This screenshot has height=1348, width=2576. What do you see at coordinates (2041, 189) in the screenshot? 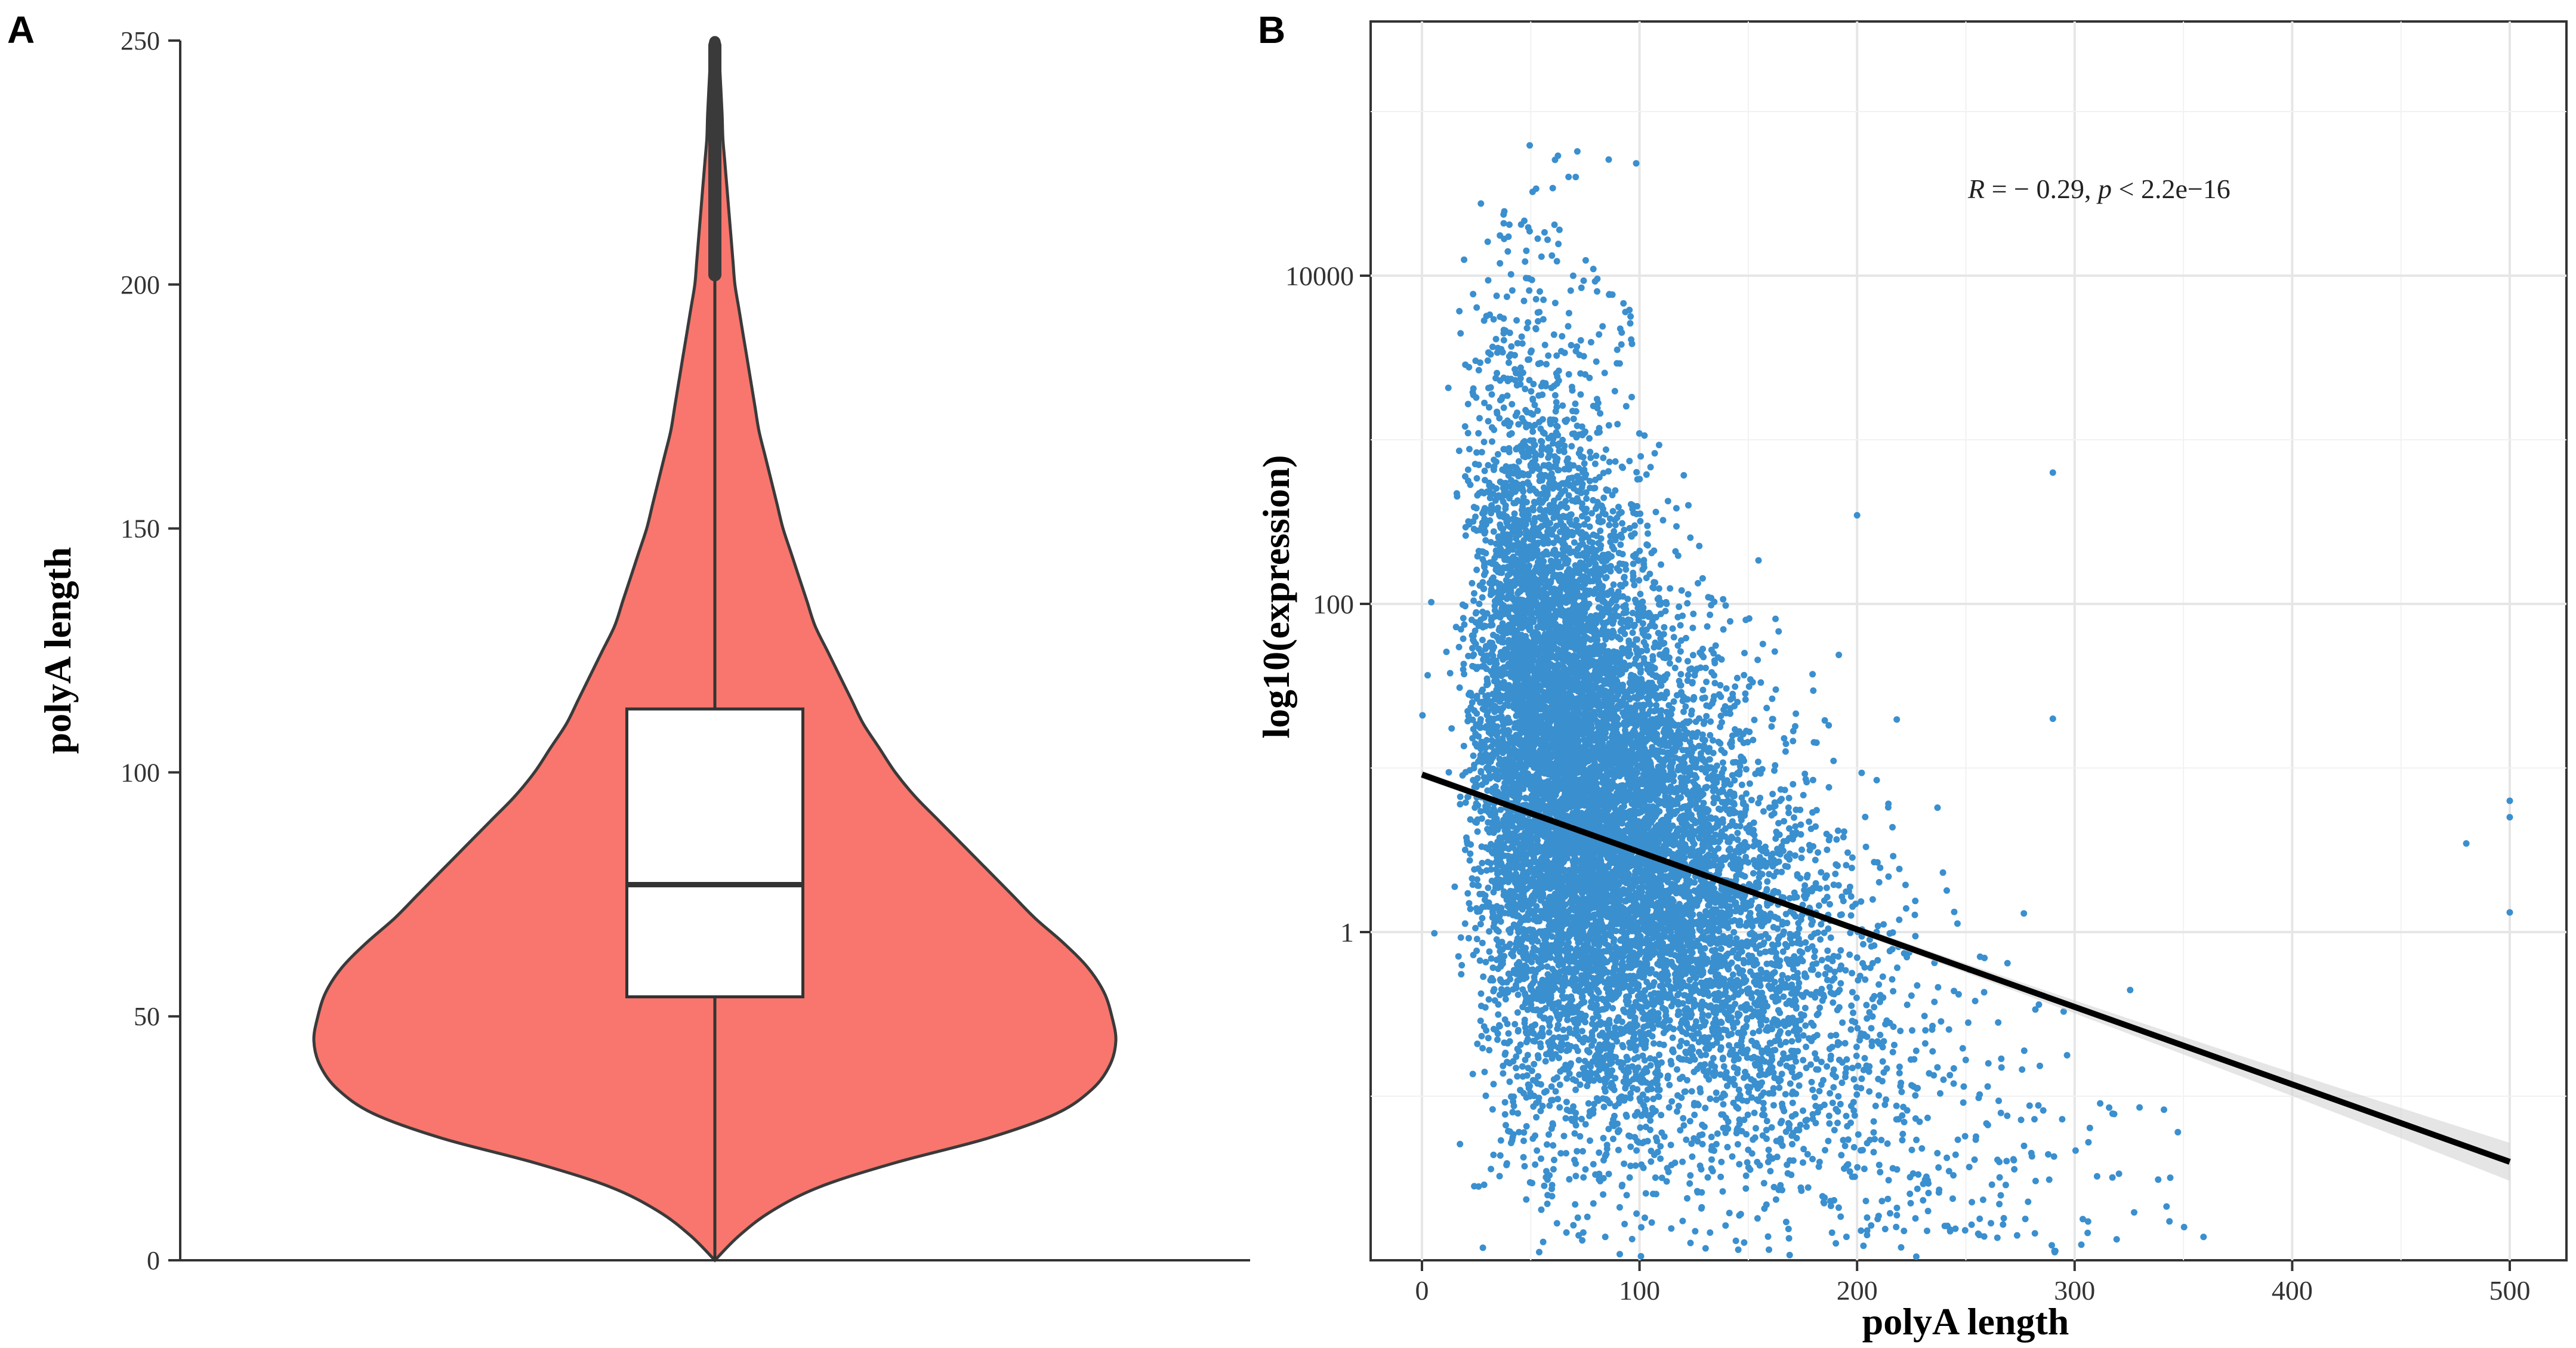
I see `annotation-r-value: = − 0.29,` at bounding box center [2041, 189].